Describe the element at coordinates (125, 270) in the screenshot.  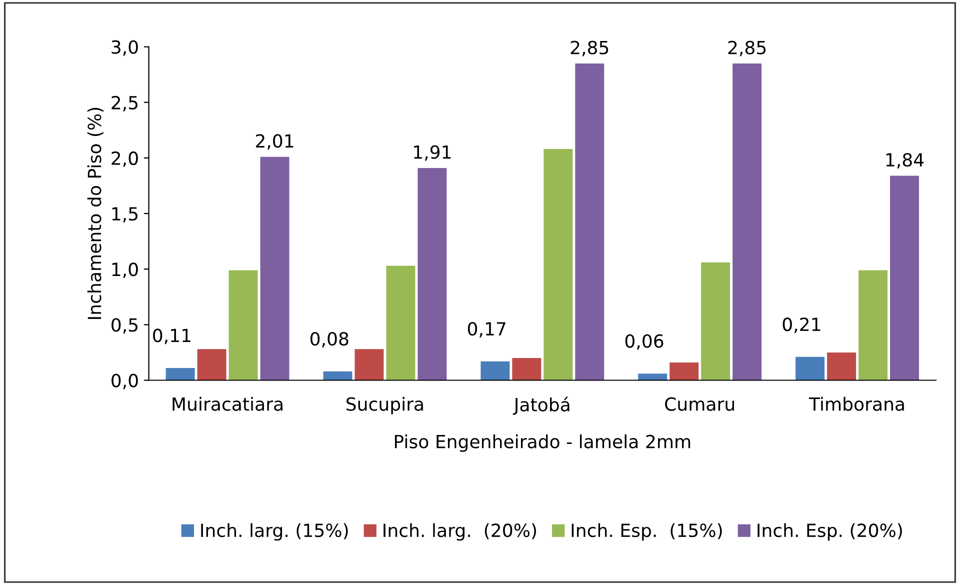
I see `y-tick-label: 1,0` at that location.